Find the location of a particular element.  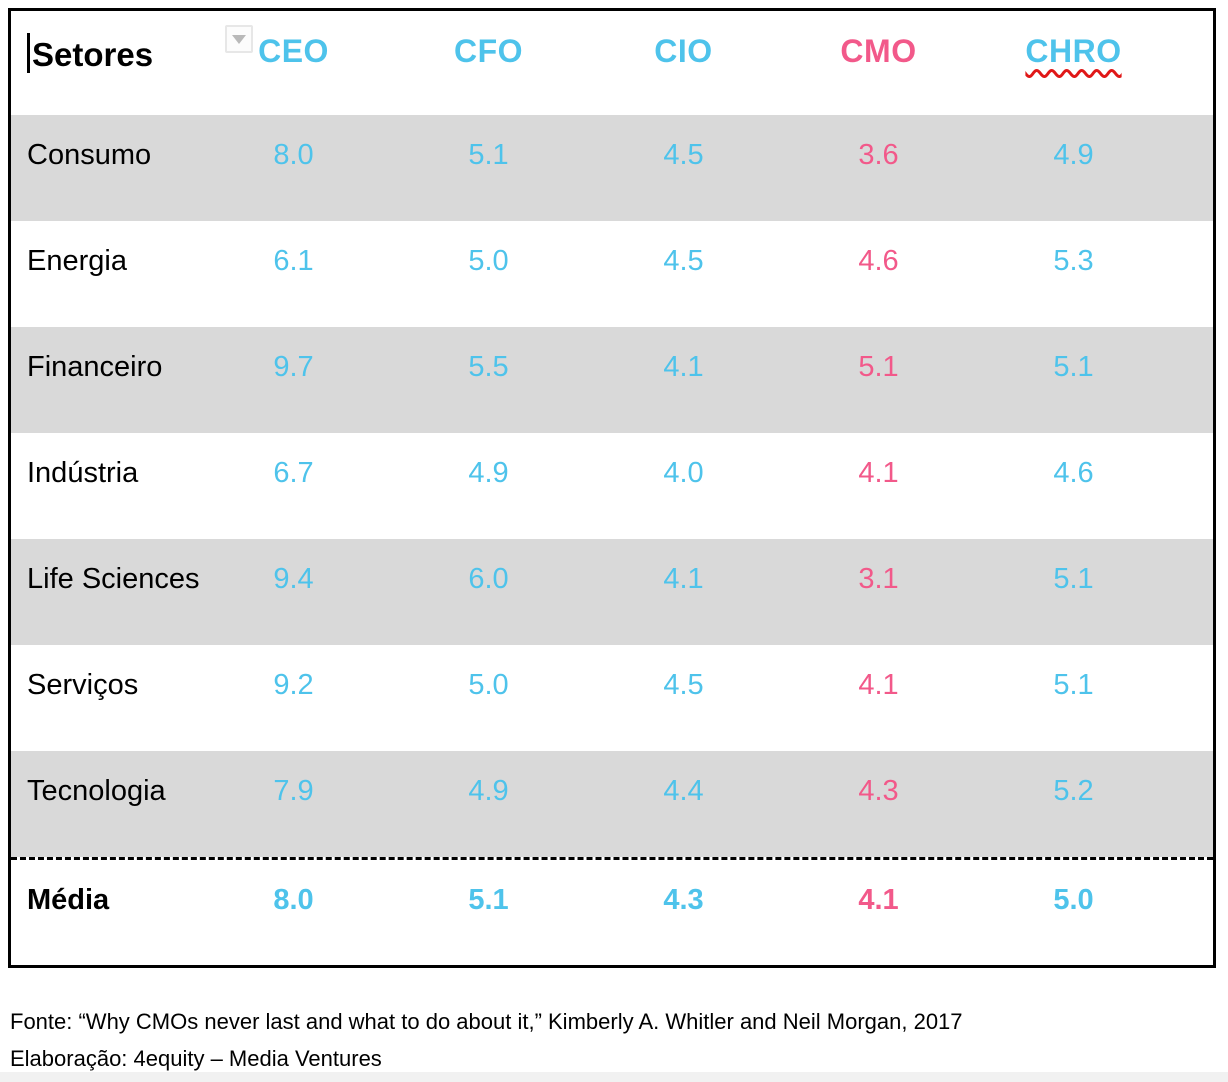

cell-ceo: 9.4 is located at coordinates (293, 579).